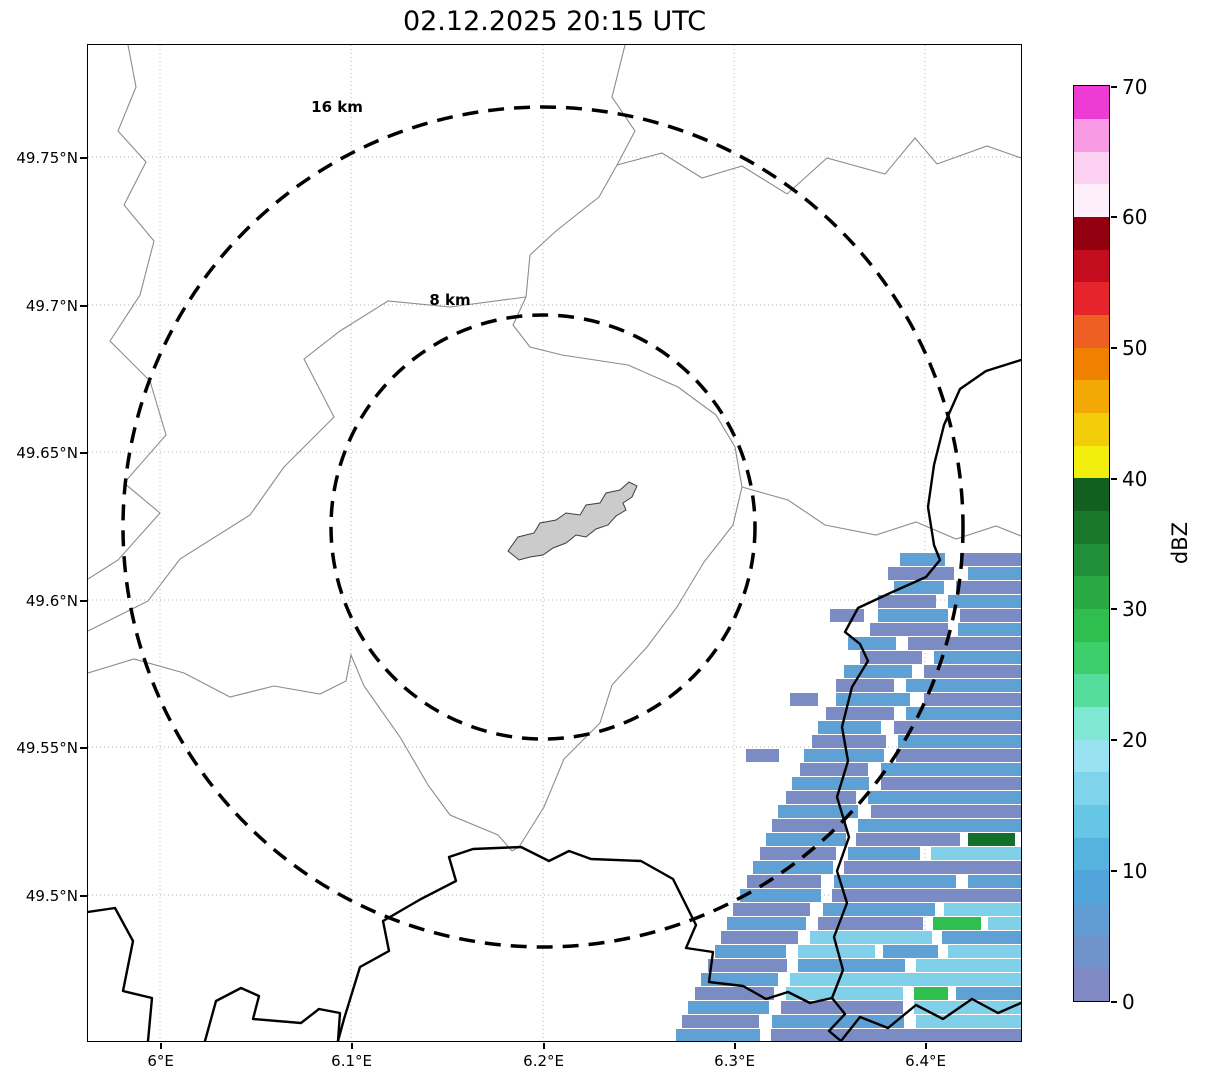 This screenshot has height=1073, width=1207. I want to click on y-tick-label: 49.55°N, so click(47, 747).